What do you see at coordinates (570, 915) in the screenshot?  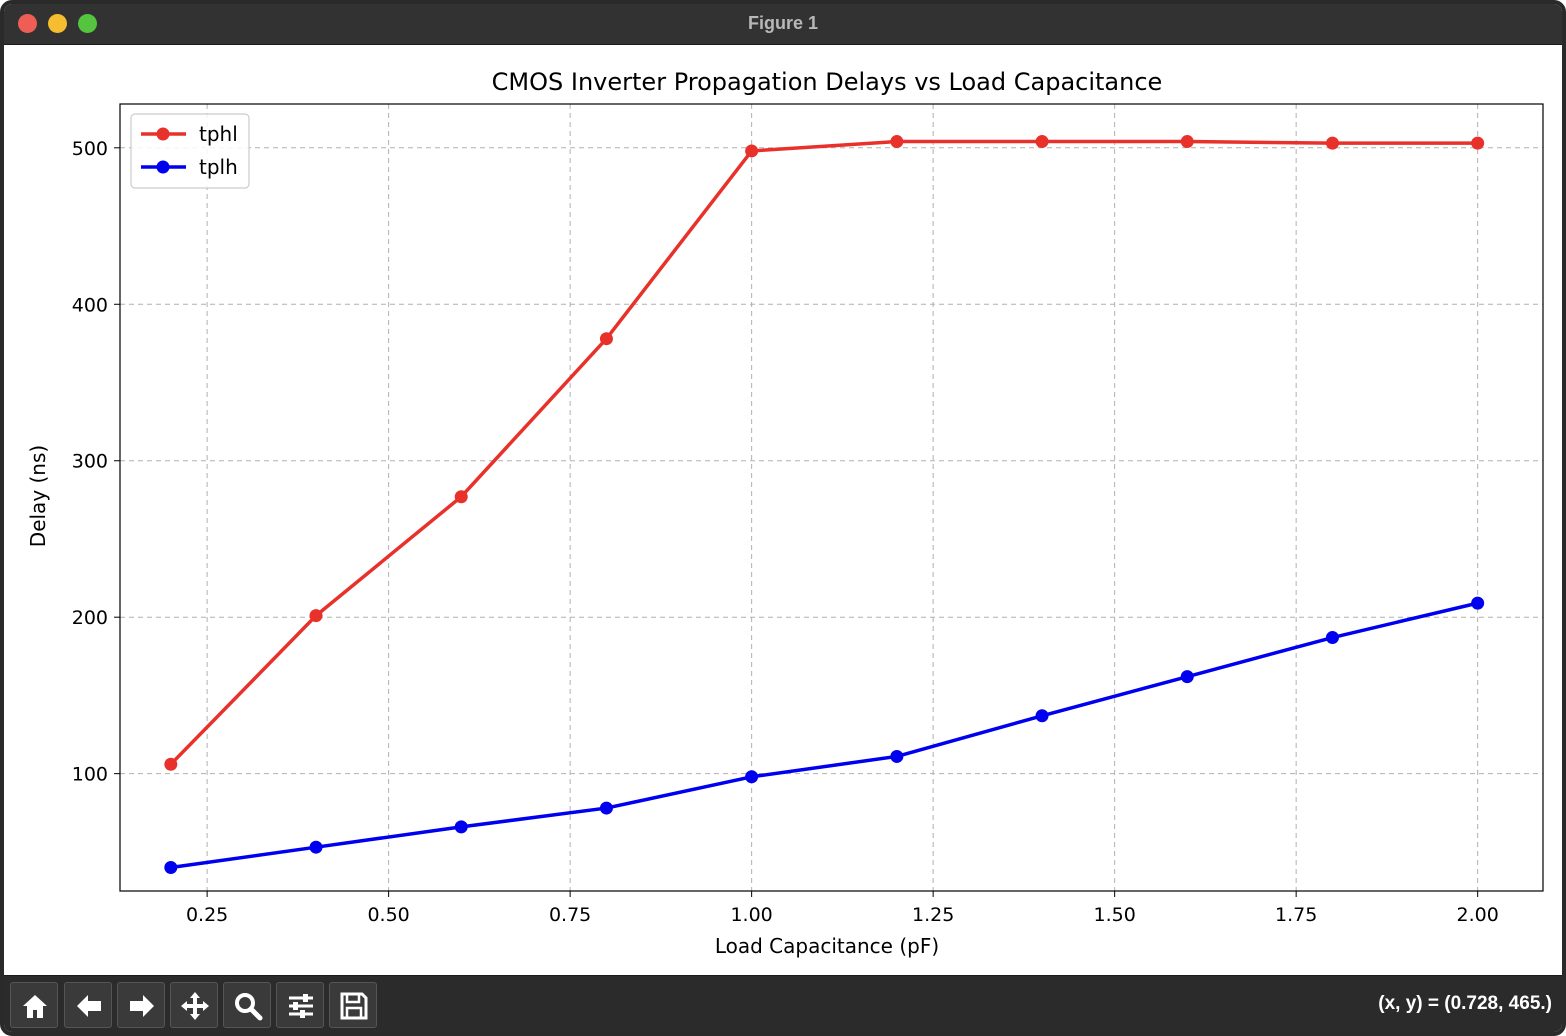 I see `x-tick-label: 0.75` at bounding box center [570, 915].